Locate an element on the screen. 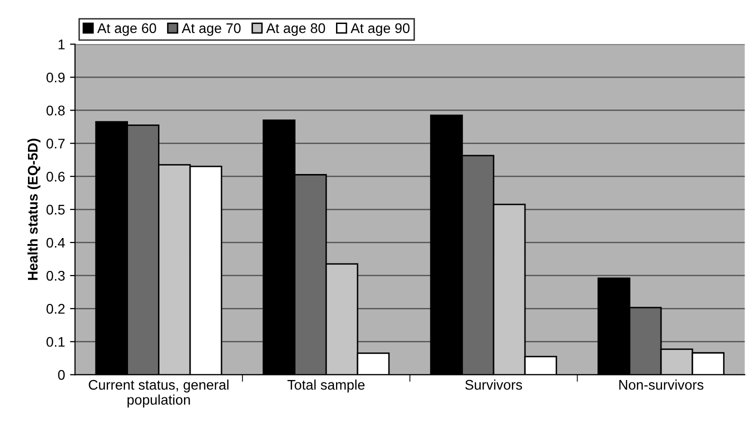  y-tick-label: 0 is located at coordinates (61, 375).